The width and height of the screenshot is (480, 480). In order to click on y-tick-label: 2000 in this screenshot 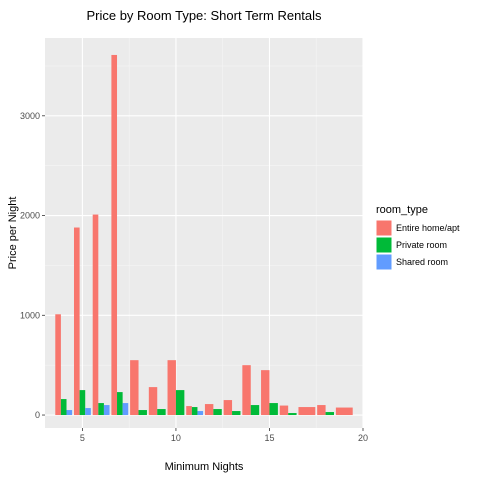, I will do `click(30, 216)`.